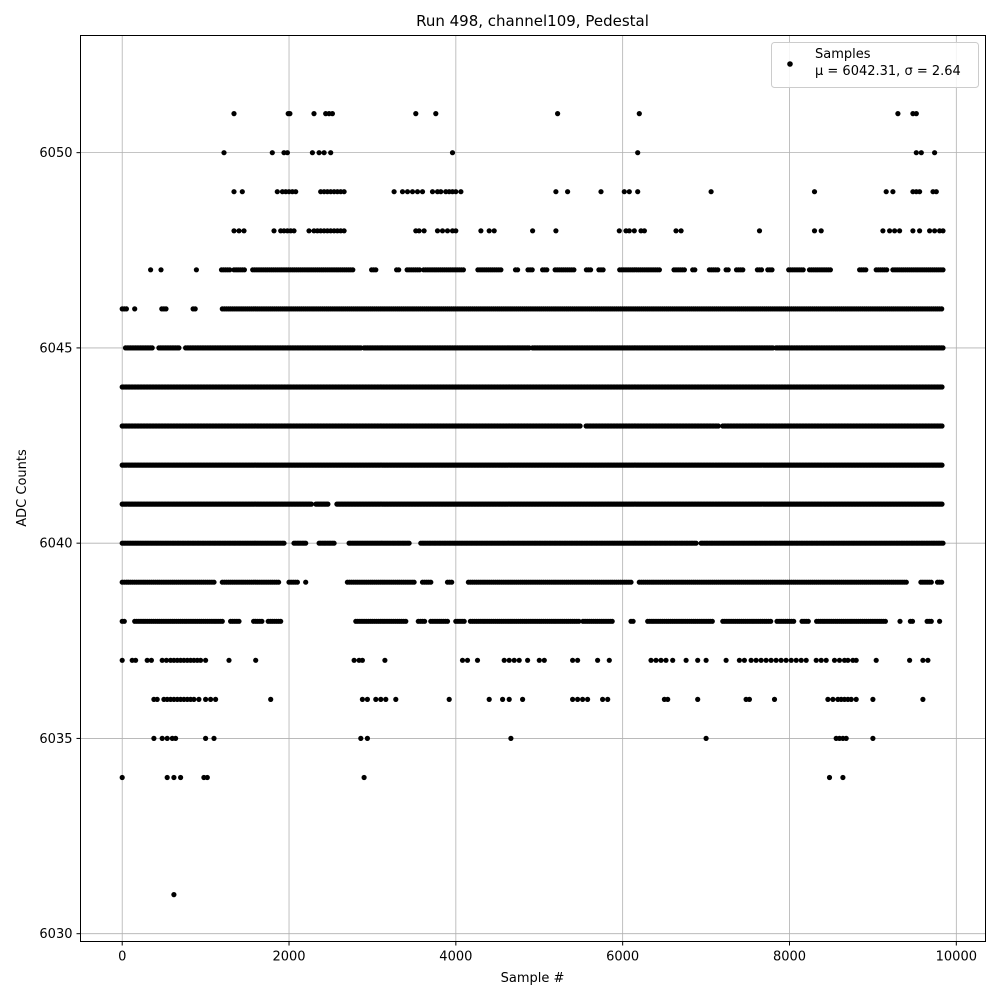 The image size is (1000, 1000). What do you see at coordinates (532, 21) in the screenshot?
I see `chart-title: Run 498, channel109, Pedestal` at bounding box center [532, 21].